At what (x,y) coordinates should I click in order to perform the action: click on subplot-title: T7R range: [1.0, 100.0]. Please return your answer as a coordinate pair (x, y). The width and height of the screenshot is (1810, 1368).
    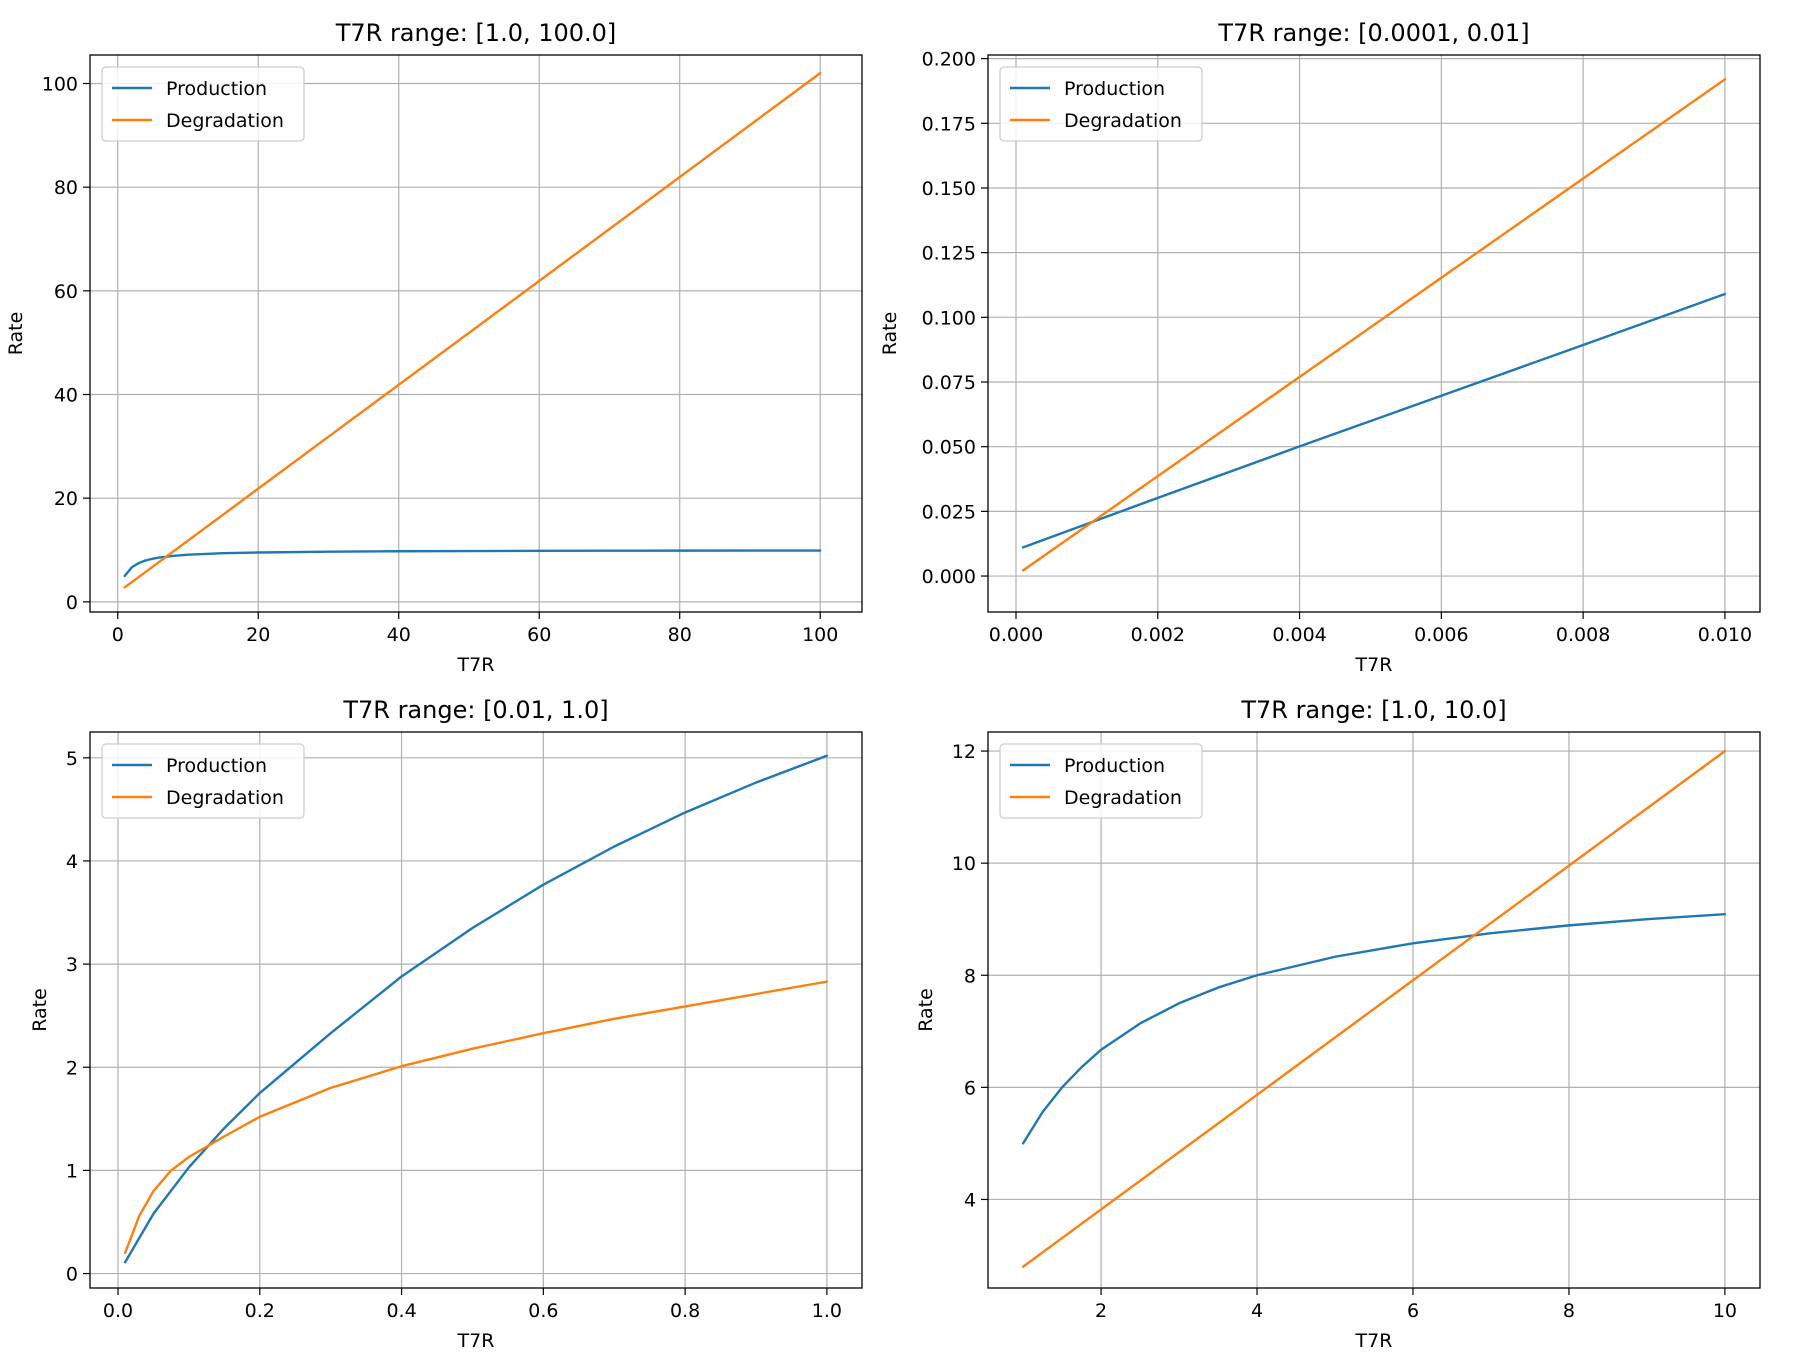
    Looking at the image, I should click on (476, 33).